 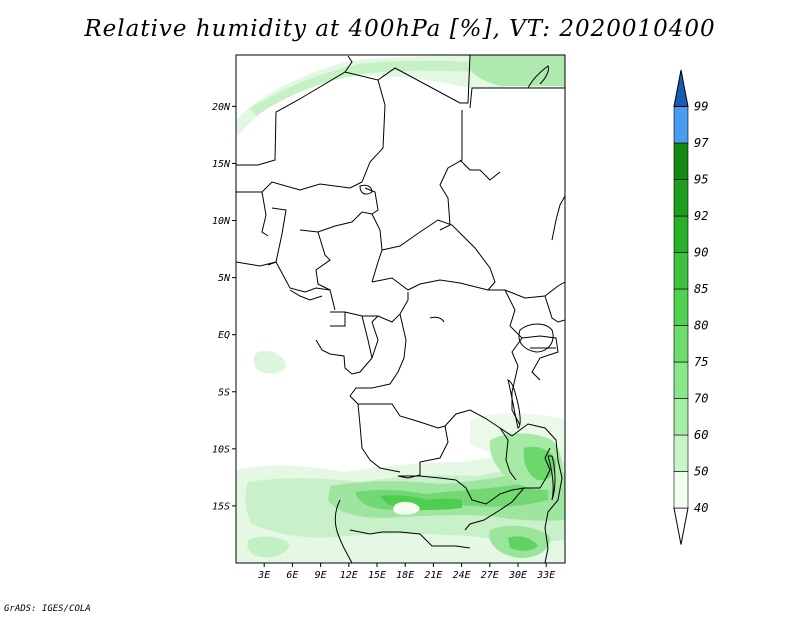 What do you see at coordinates (221, 221) in the screenshot?
I see `lat-tick-label: 10N` at bounding box center [221, 221].